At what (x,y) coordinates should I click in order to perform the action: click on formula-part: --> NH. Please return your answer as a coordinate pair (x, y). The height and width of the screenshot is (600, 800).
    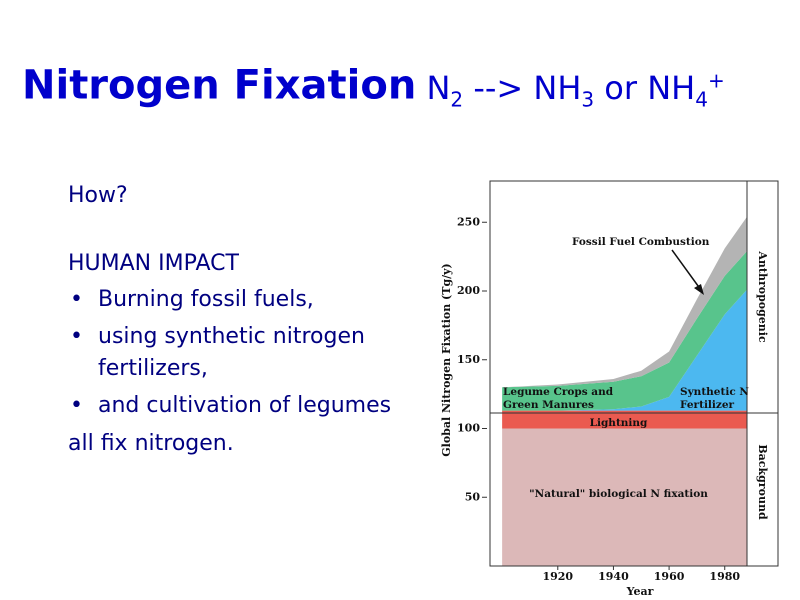
    Looking at the image, I should click on (522, 87).